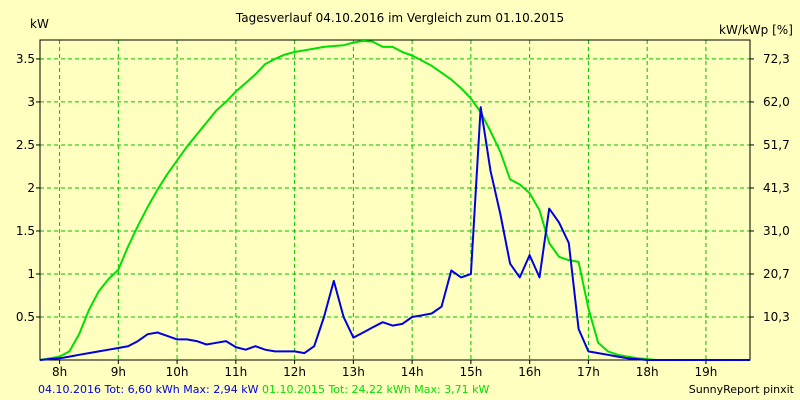  I want to click on y-tick-label-right: 20,7, so click(776, 274).